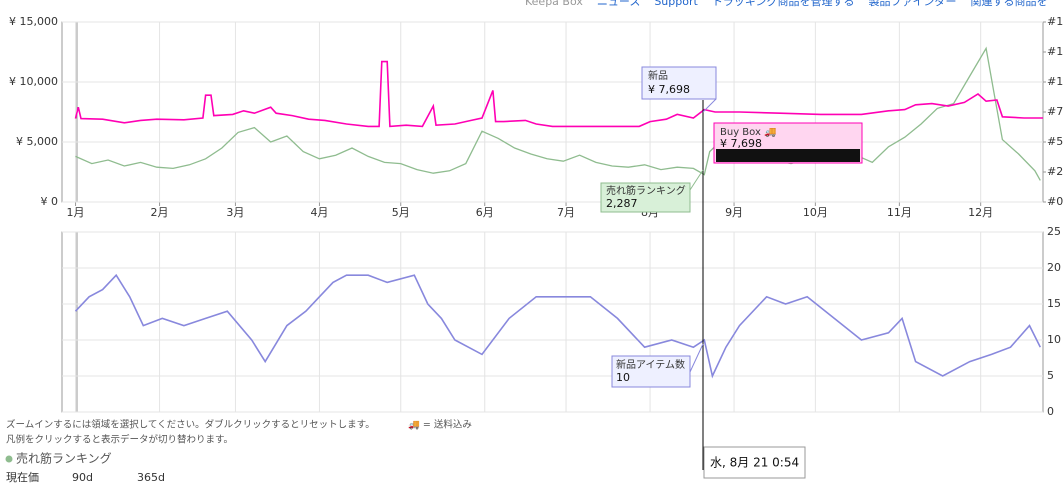 Image resolution: width=1063 pixels, height=490 pixels. I want to click on y2-tick-label: #5,000, so click(1055, 141).